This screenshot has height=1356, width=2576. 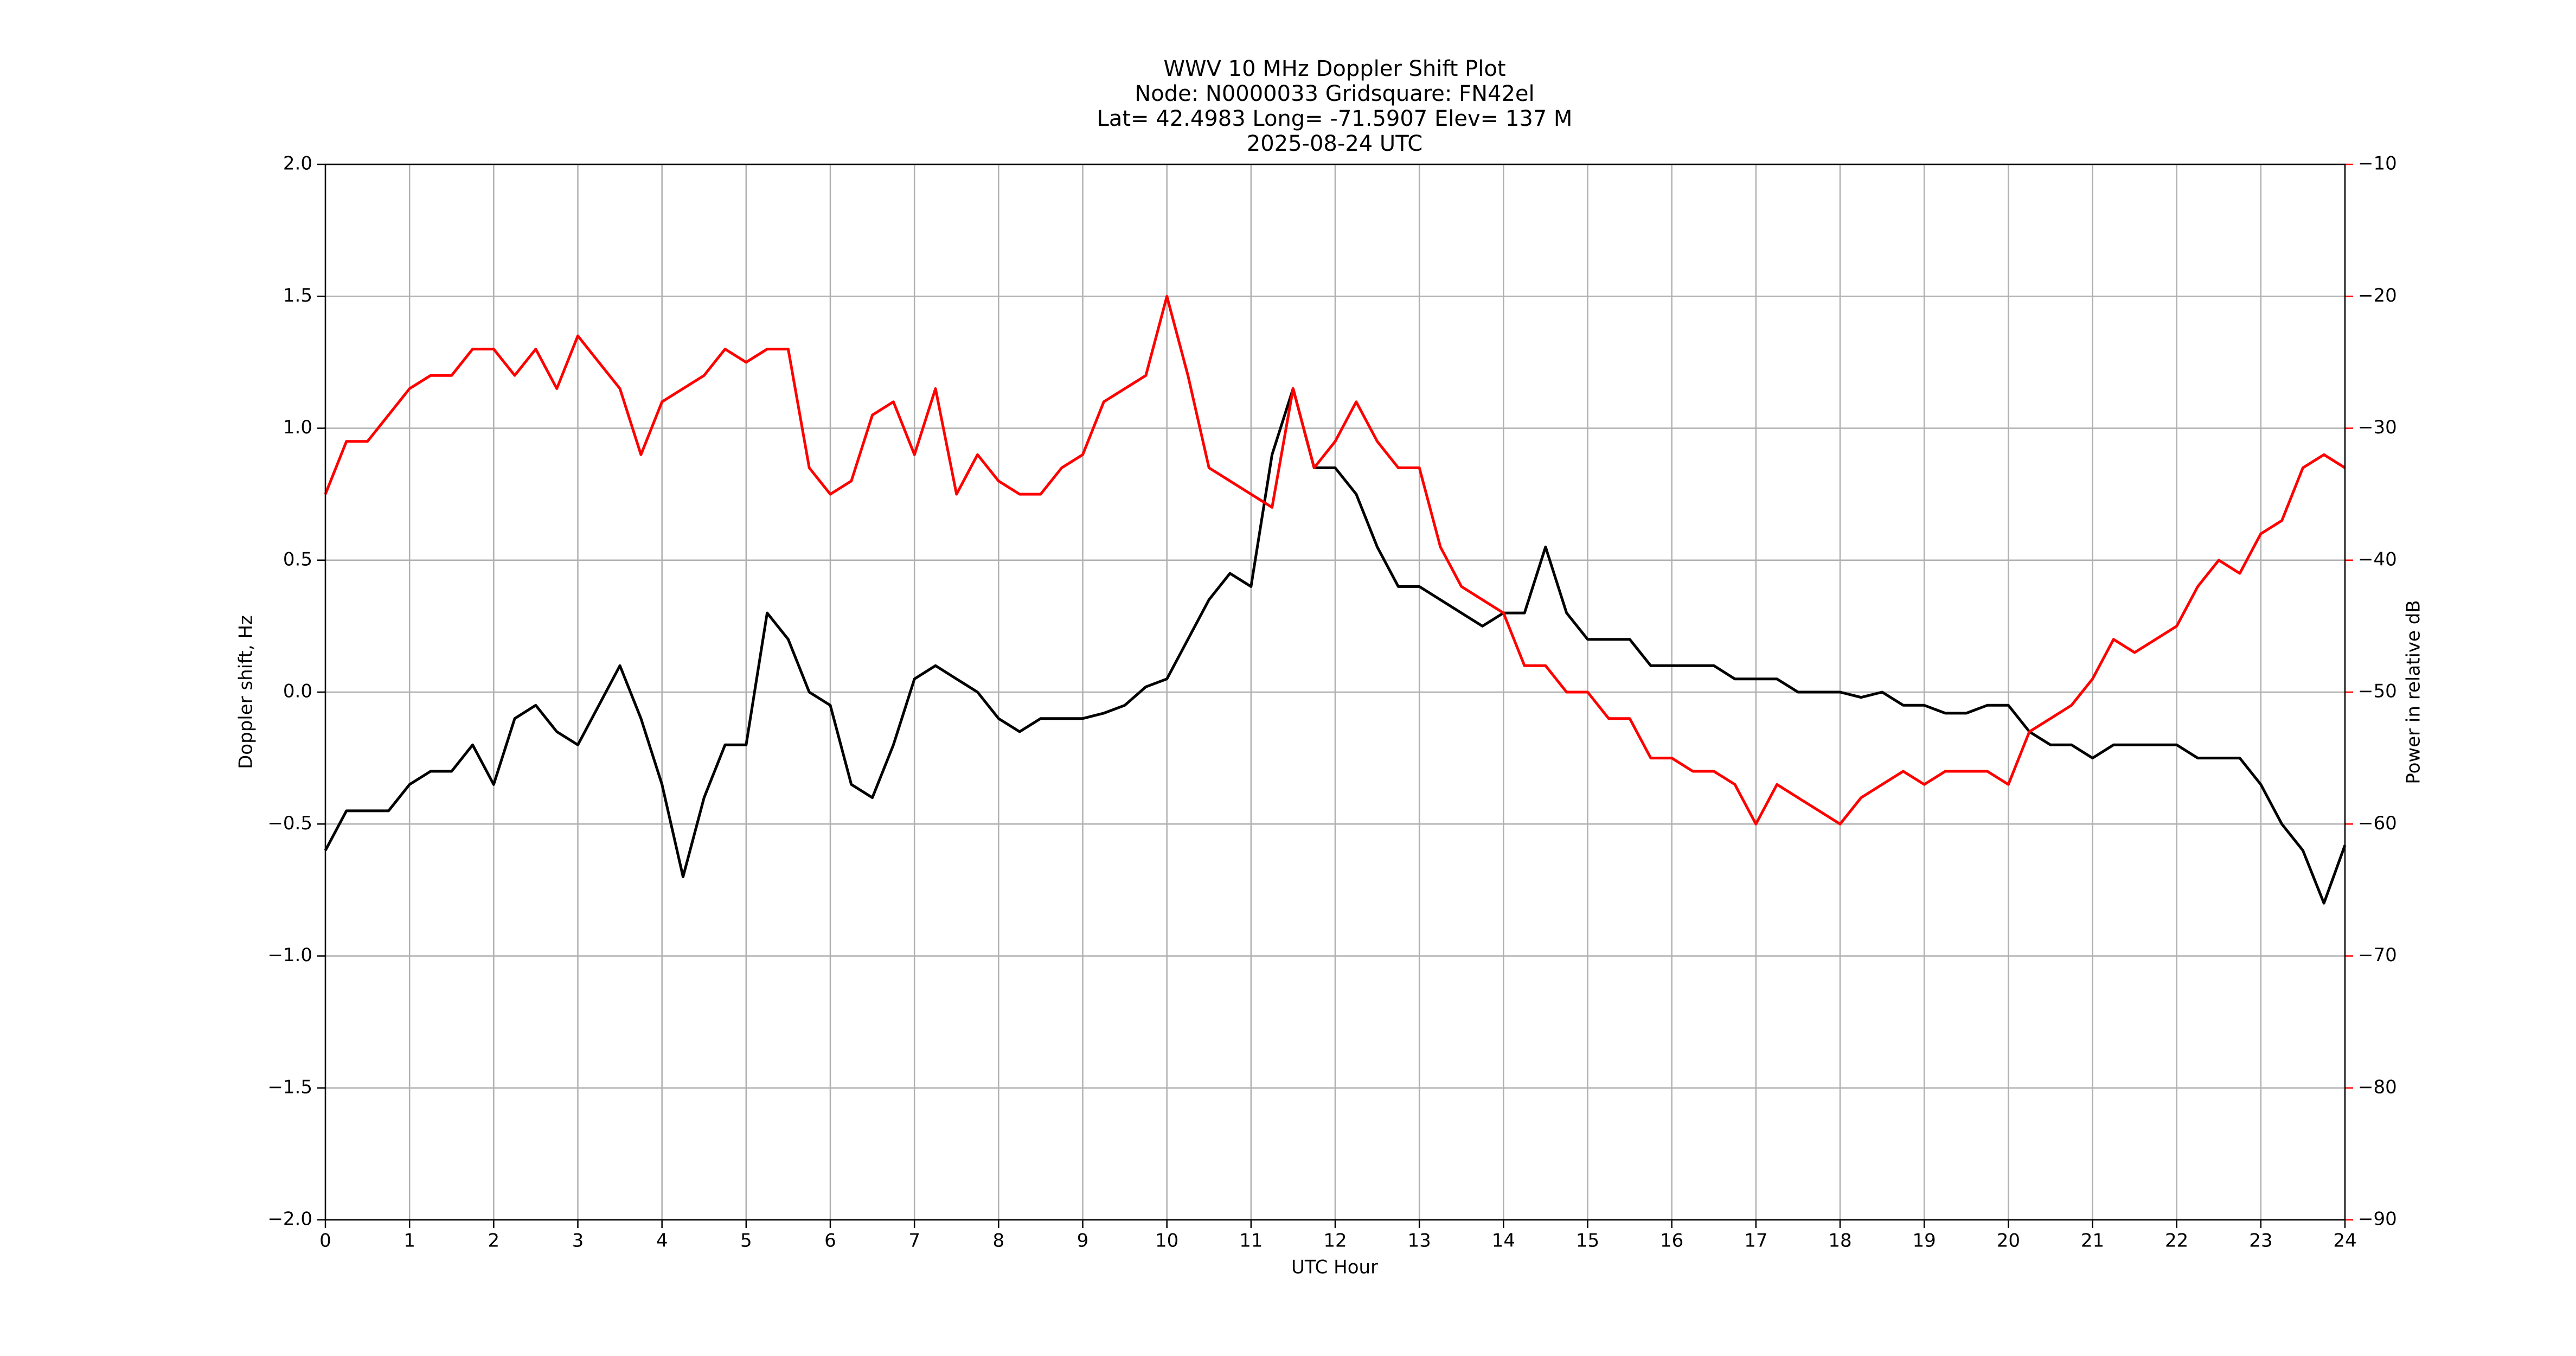 I want to click on x-tick-label: 7, so click(x=914, y=1241).